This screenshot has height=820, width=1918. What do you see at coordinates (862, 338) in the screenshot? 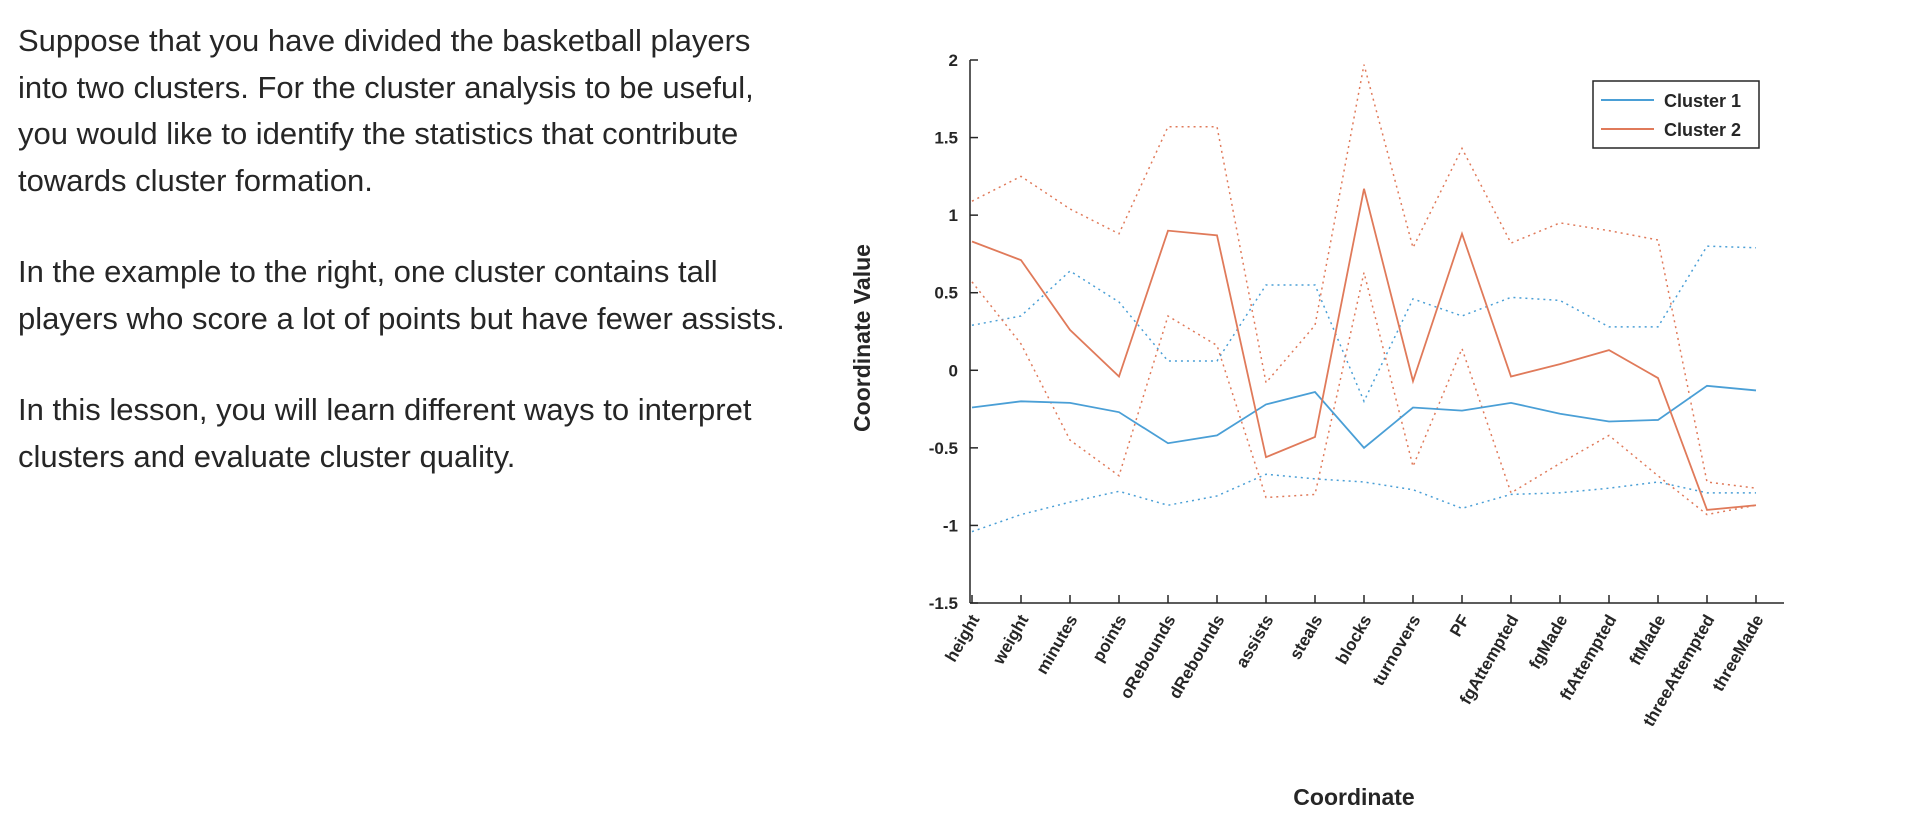
I see `y-axis-title: Coordinate Value` at bounding box center [862, 338].